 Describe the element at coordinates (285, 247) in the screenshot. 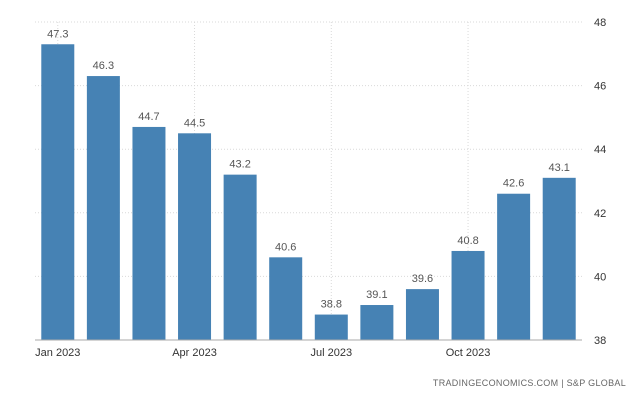

I see `data-label: 40.6` at that location.